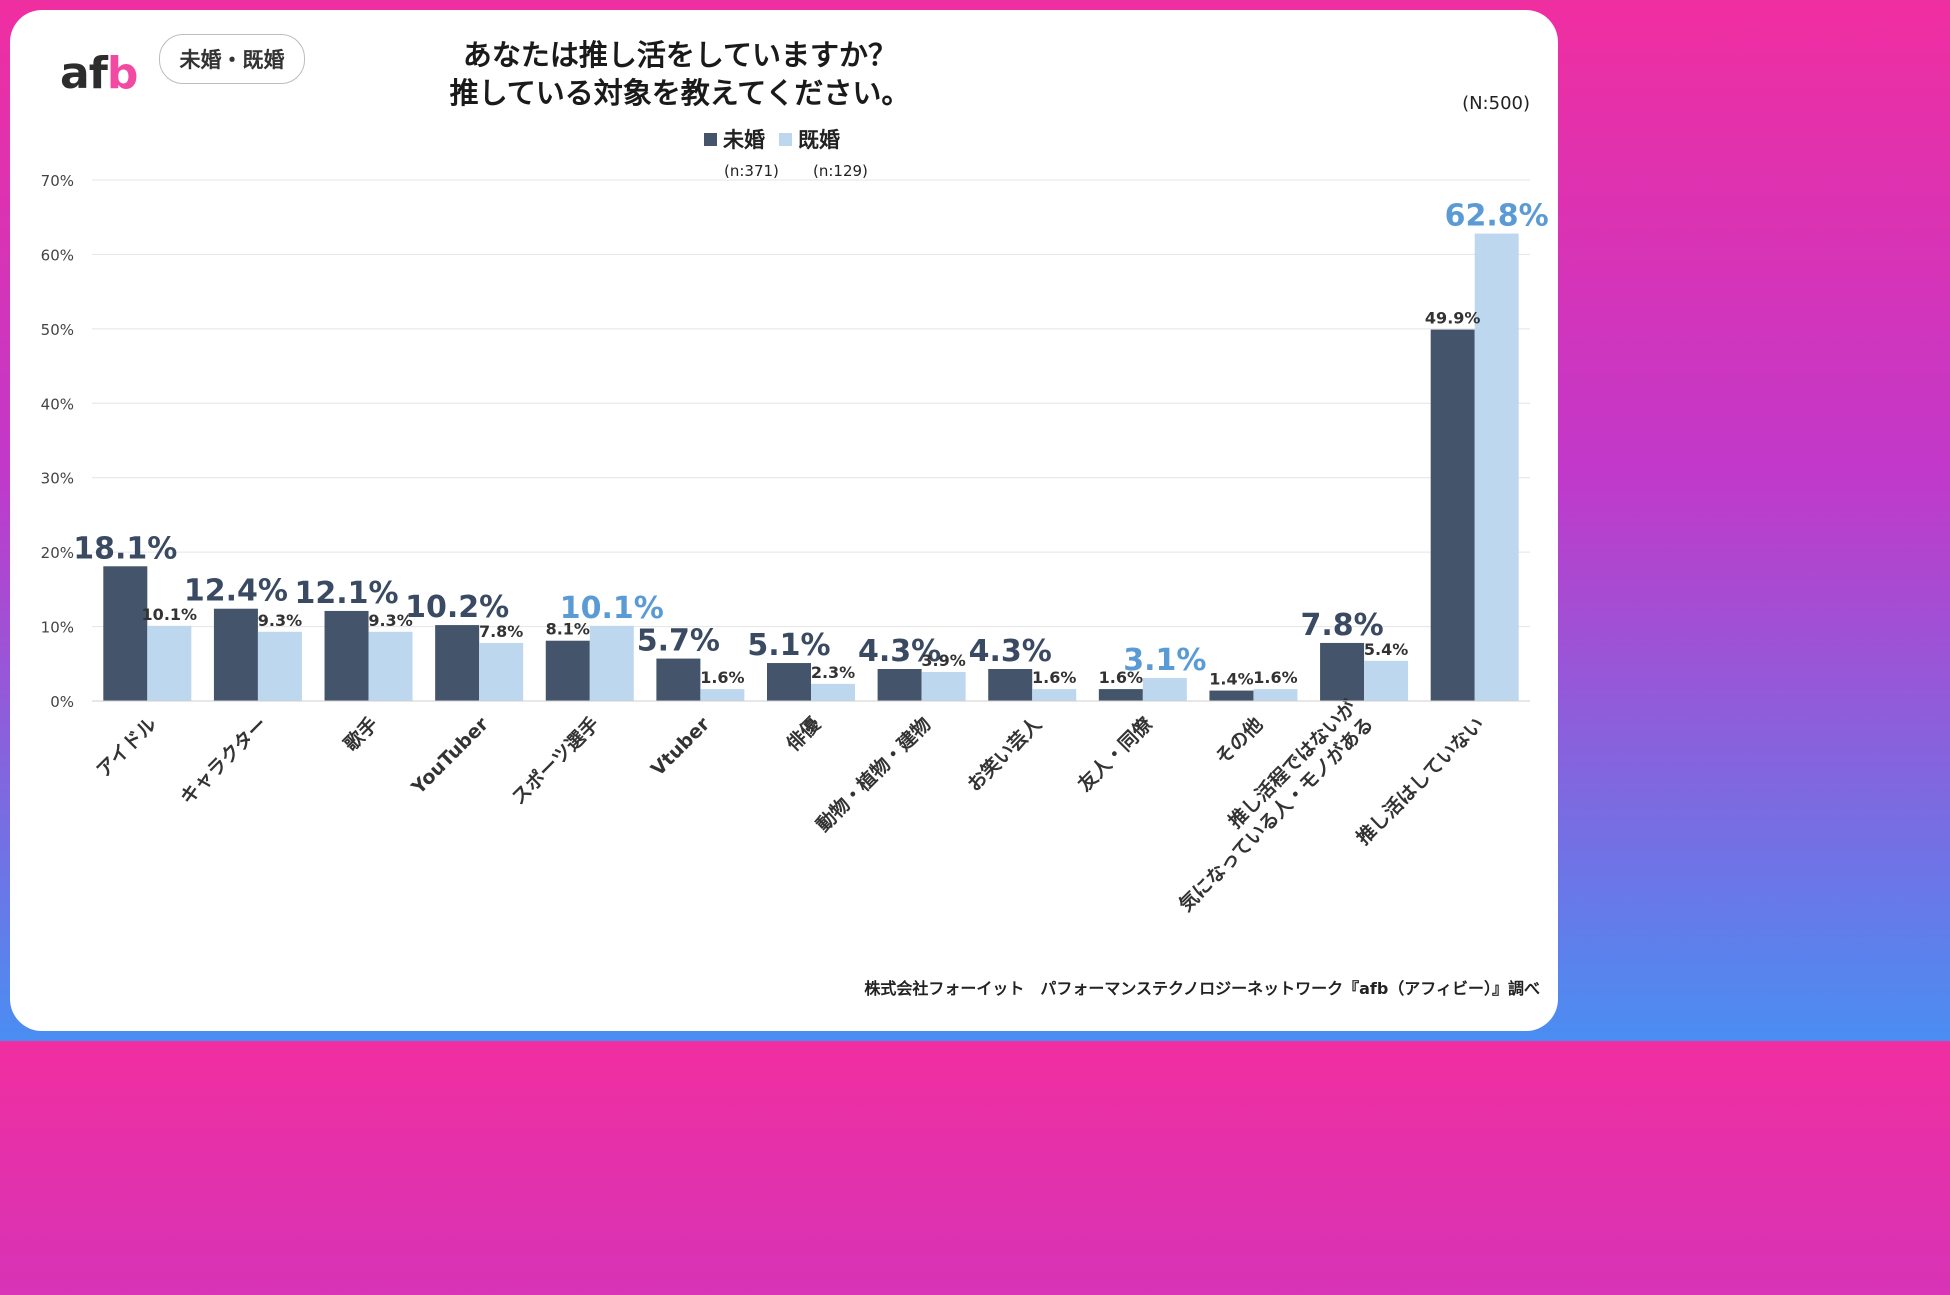  Describe the element at coordinates (680, 74) in the screenshot. I see `chart-title: あなたは推し活をしていますか？ 推している対象を教えてください。` at that location.